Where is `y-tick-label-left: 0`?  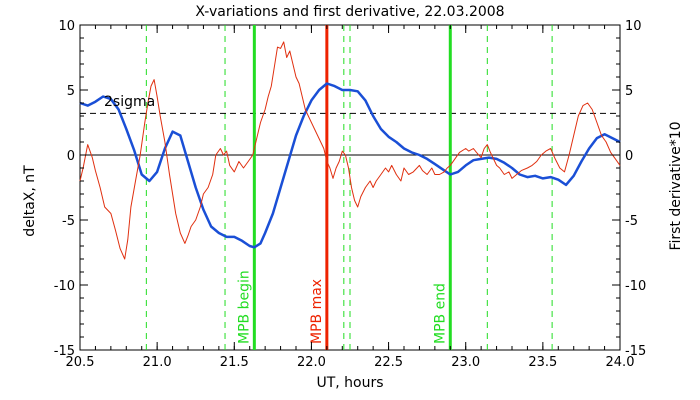 y-tick-label-left: 0 is located at coordinates (71, 156).